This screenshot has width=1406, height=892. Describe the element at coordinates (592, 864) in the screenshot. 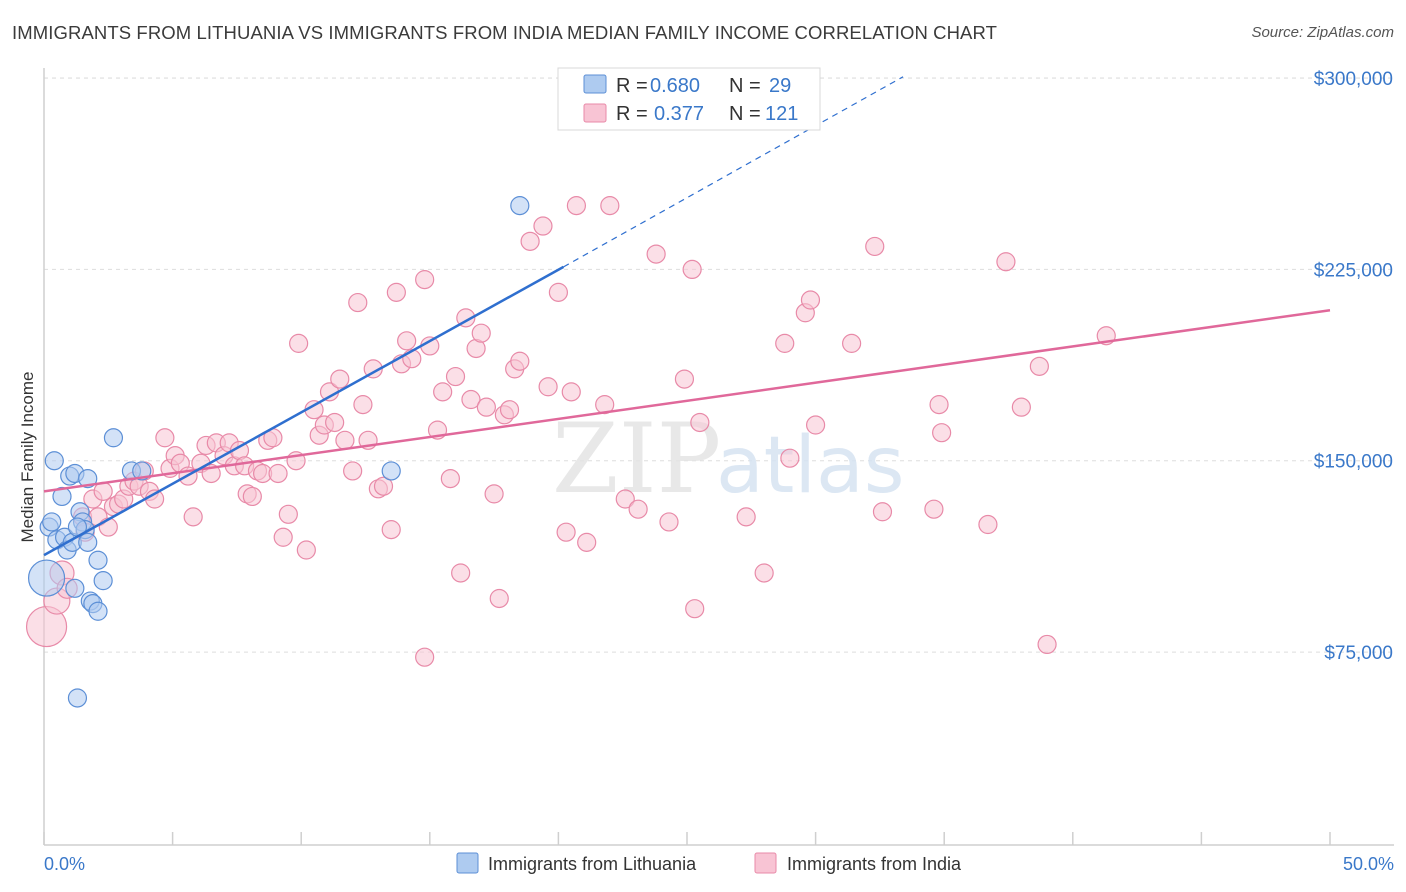

I see `bottom-legend-label-lithuania: Immigrants from Lithuania` at that location.